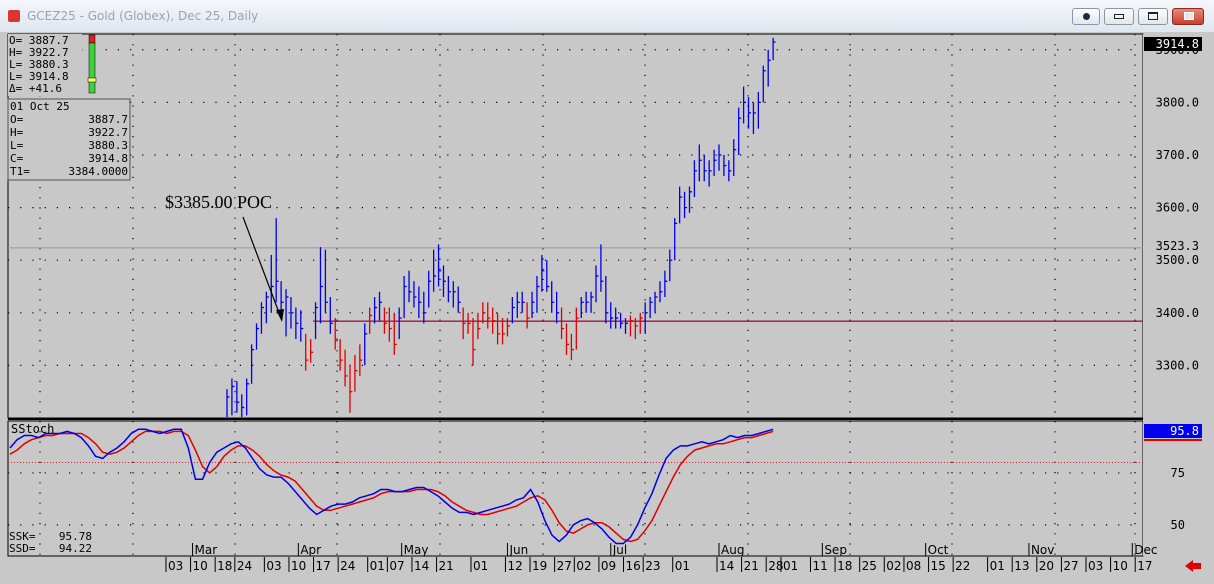  Describe the element at coordinates (35, 88) in the screenshot. I see `quote-change: Δ= +41.6` at that location.